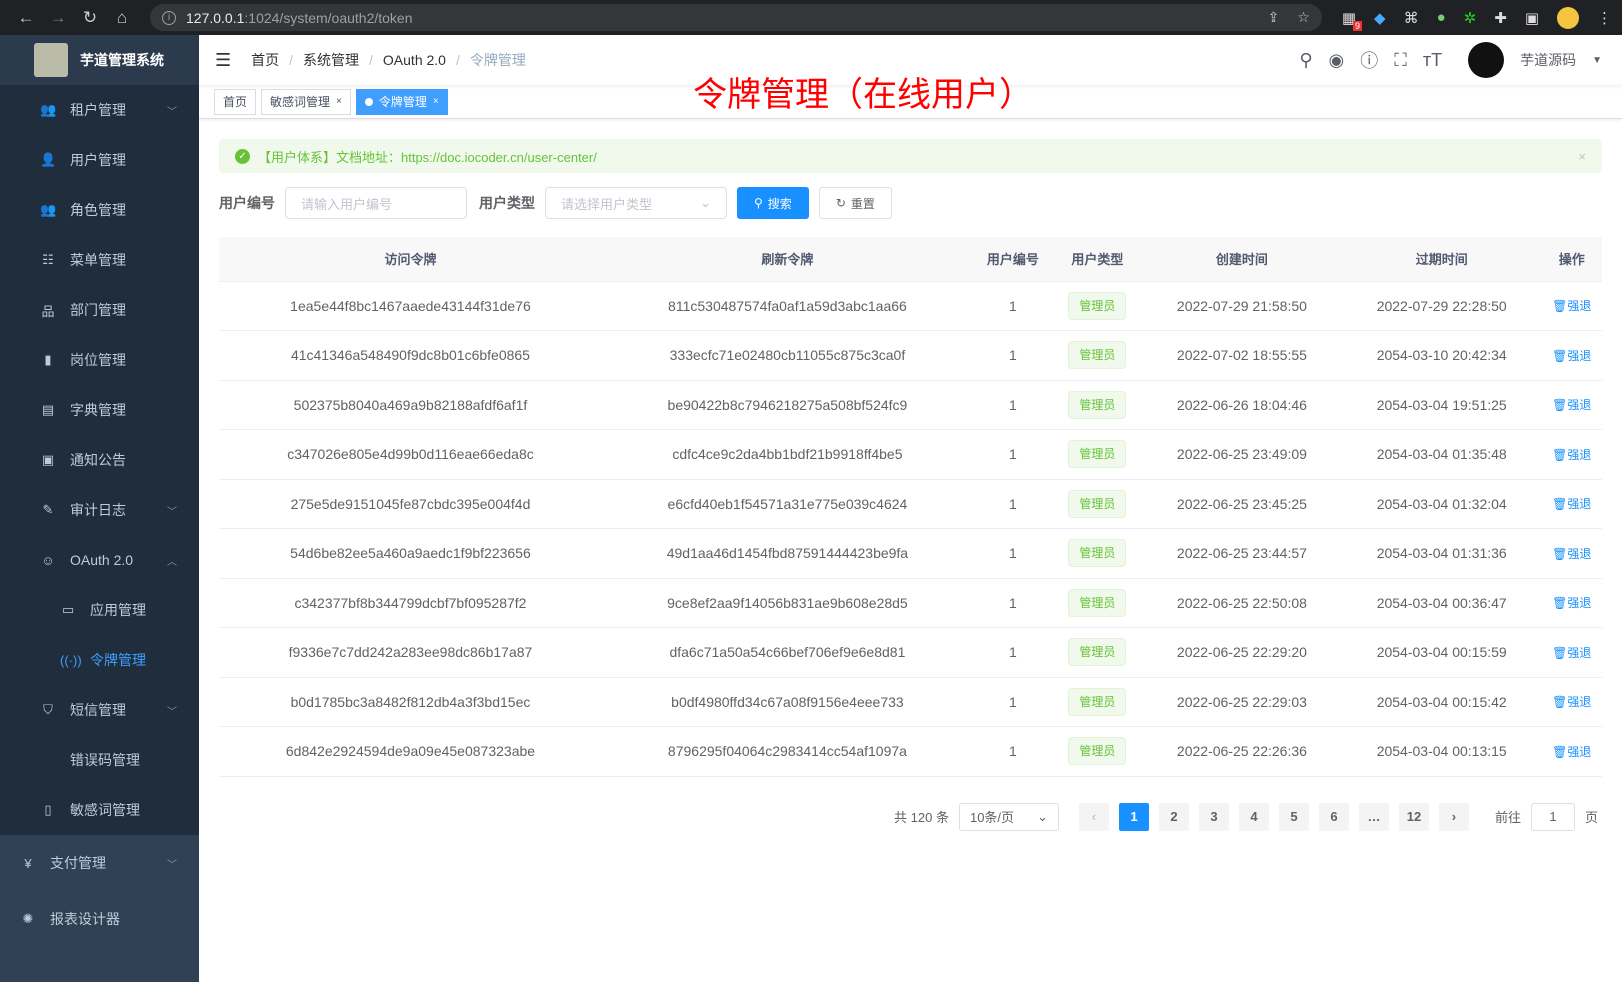 The image size is (1622, 982). What do you see at coordinates (122, 17) in the screenshot?
I see `home-icon: ⌂` at bounding box center [122, 17].